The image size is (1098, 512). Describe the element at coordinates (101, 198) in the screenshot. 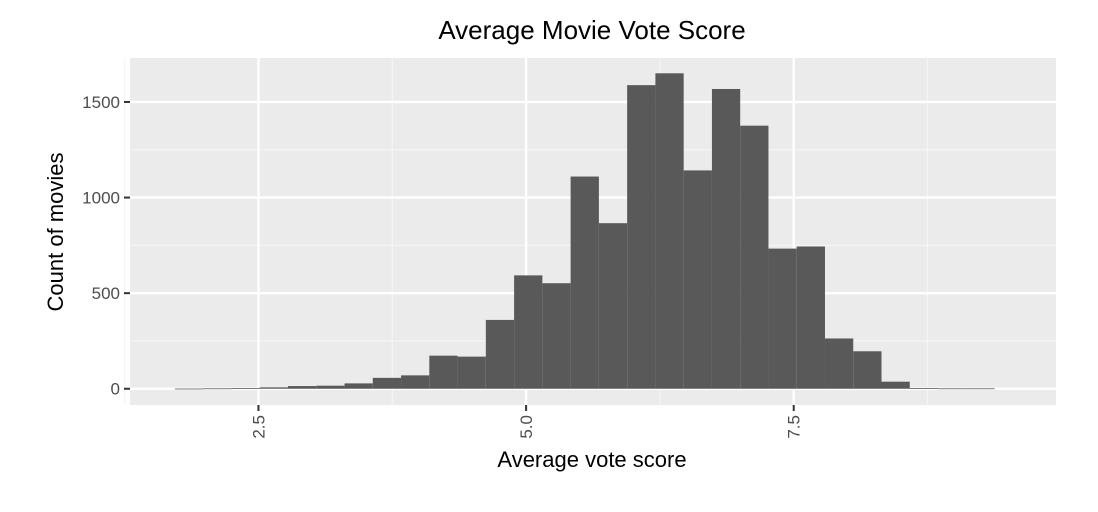

I see `y-tick-label: 1000` at that location.